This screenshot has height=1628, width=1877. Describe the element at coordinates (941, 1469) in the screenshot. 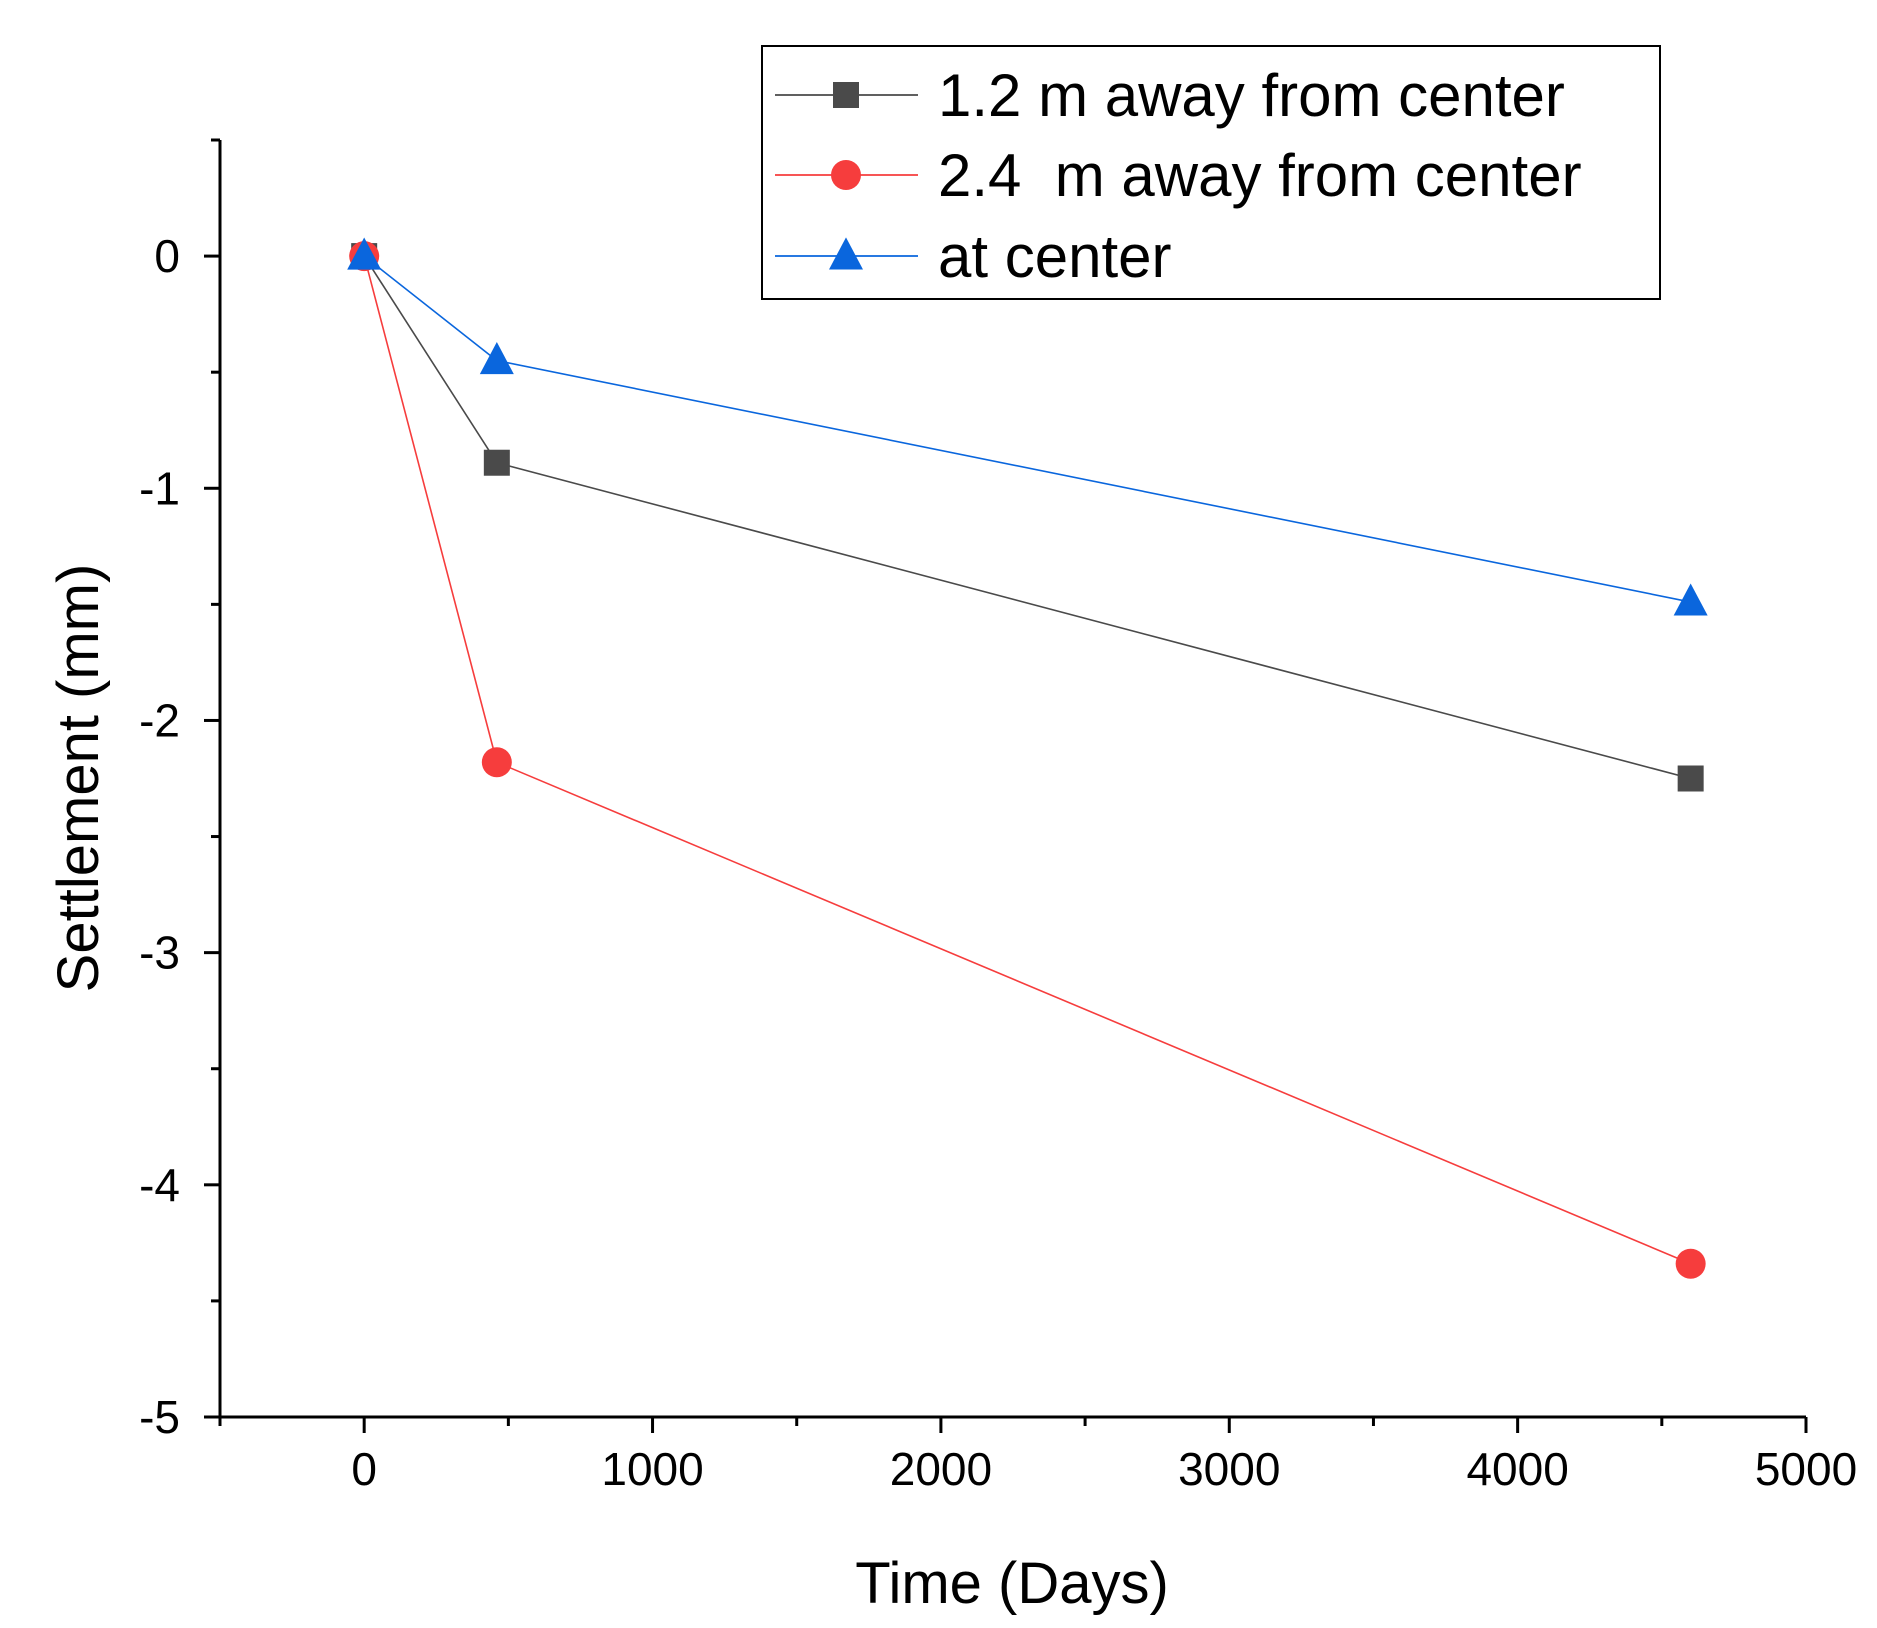

I see `x-tick-label: 2000` at that location.